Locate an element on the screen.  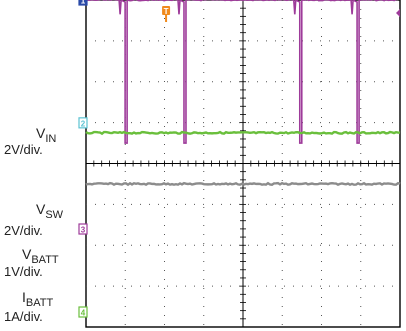
channel-marker-label: 1 is located at coordinates (83, 3).